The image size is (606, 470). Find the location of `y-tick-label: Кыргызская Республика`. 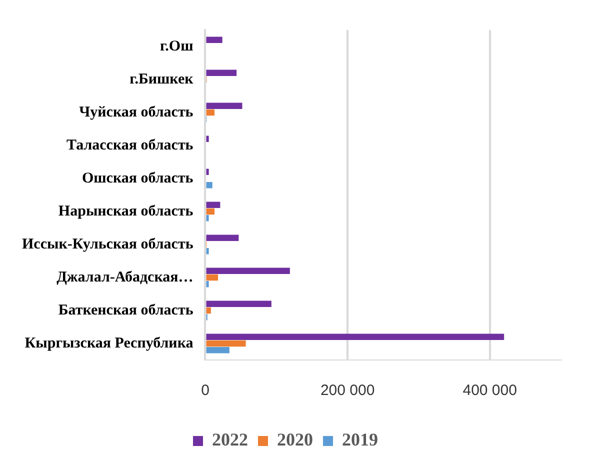

y-tick-label: Кыргызская Республика is located at coordinates (109, 343).